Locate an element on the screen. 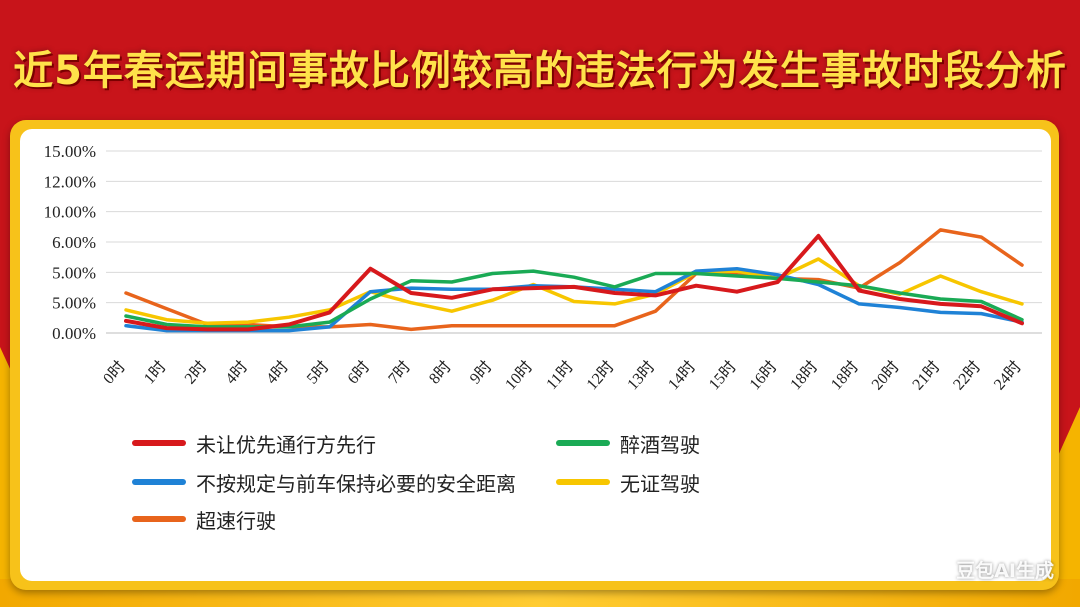  x-tick-label: 8时 is located at coordinates (439, 373).